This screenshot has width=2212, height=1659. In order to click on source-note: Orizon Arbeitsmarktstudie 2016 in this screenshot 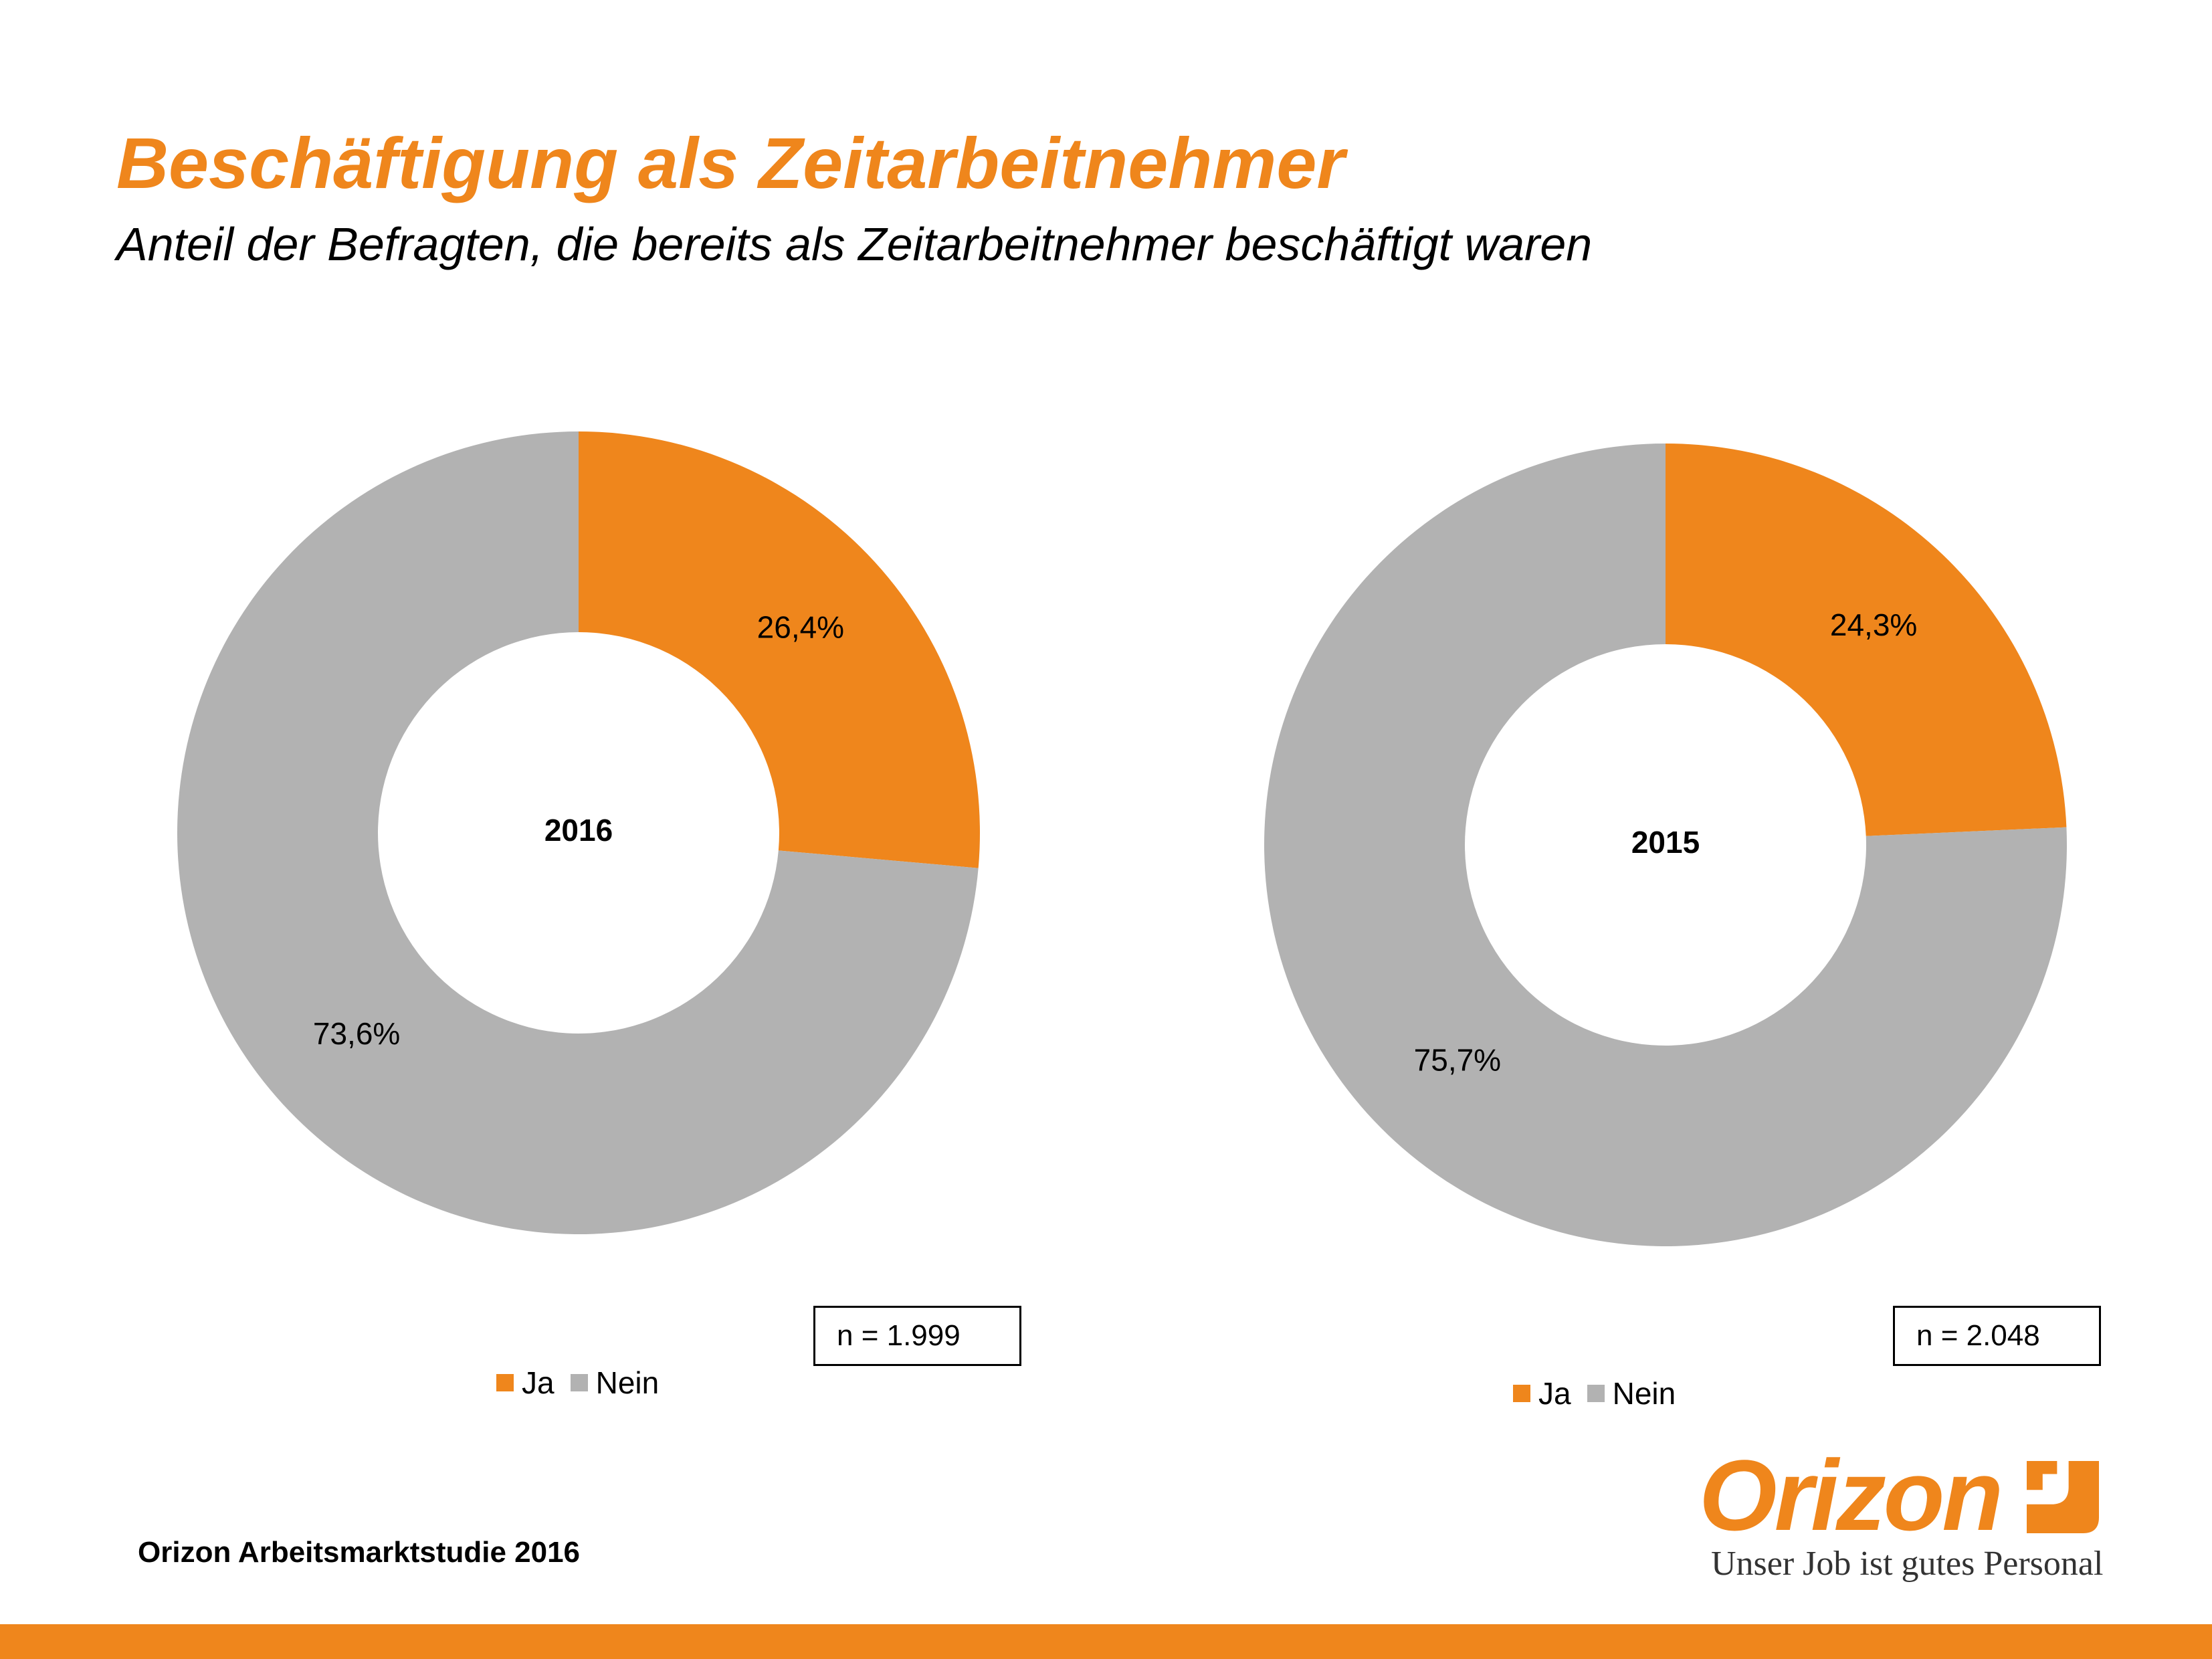, I will do `click(359, 1552)`.